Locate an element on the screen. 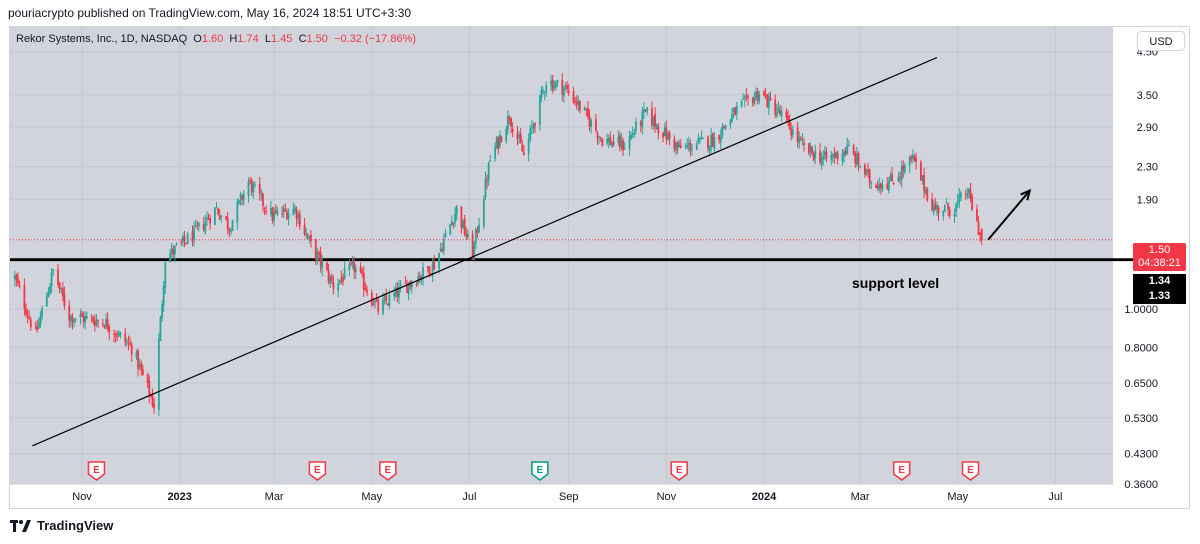 The image size is (1200, 544). x-tick-label: Mar is located at coordinates (860, 497).